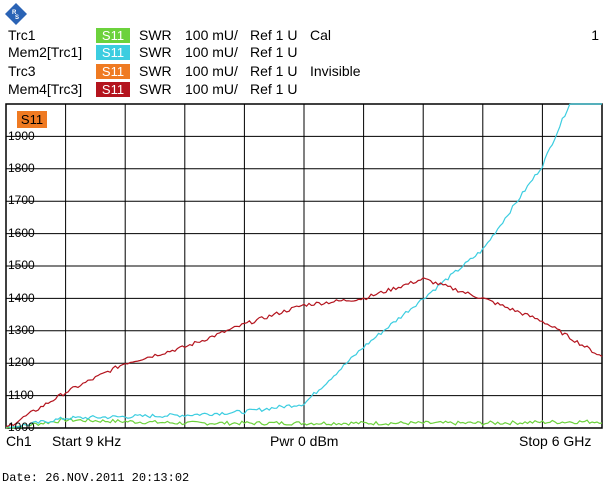  Describe the element at coordinates (32, 119) in the screenshot. I see `active-trace-label: S11` at that location.